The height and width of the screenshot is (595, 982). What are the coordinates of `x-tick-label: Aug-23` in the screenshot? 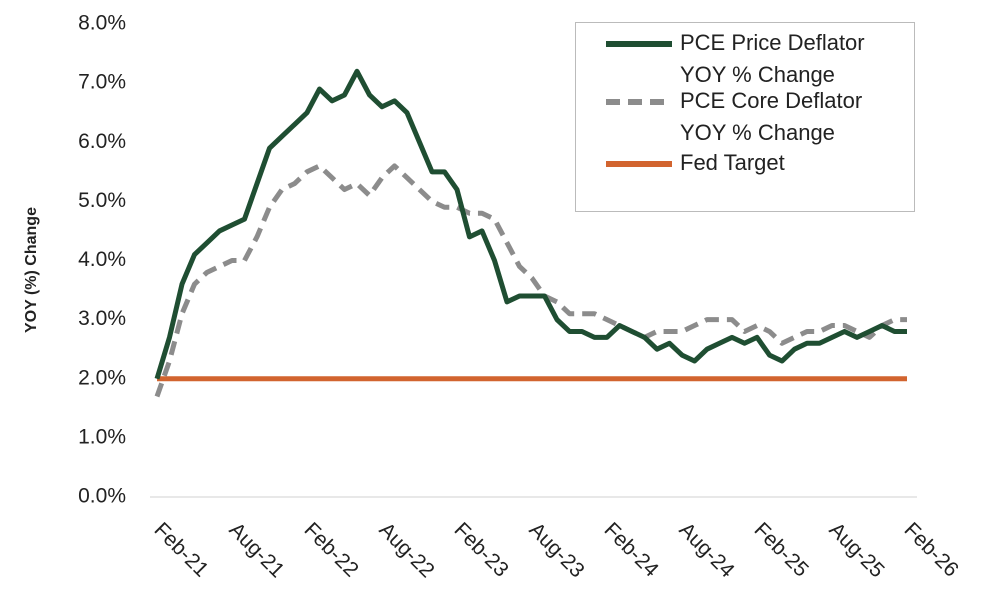 It's located at (557, 550).